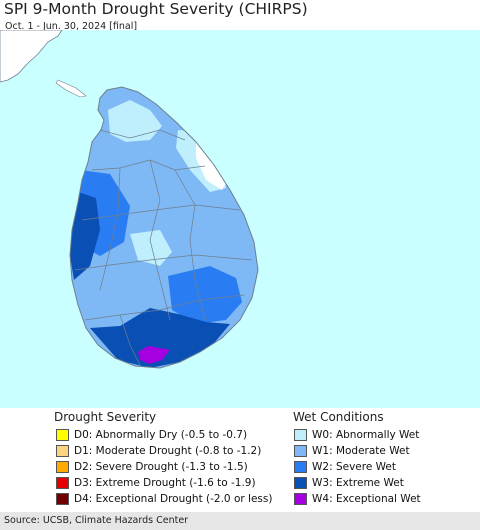 The height and width of the screenshot is (530, 480). I want to click on legend-swatch-d0, so click(62, 435).